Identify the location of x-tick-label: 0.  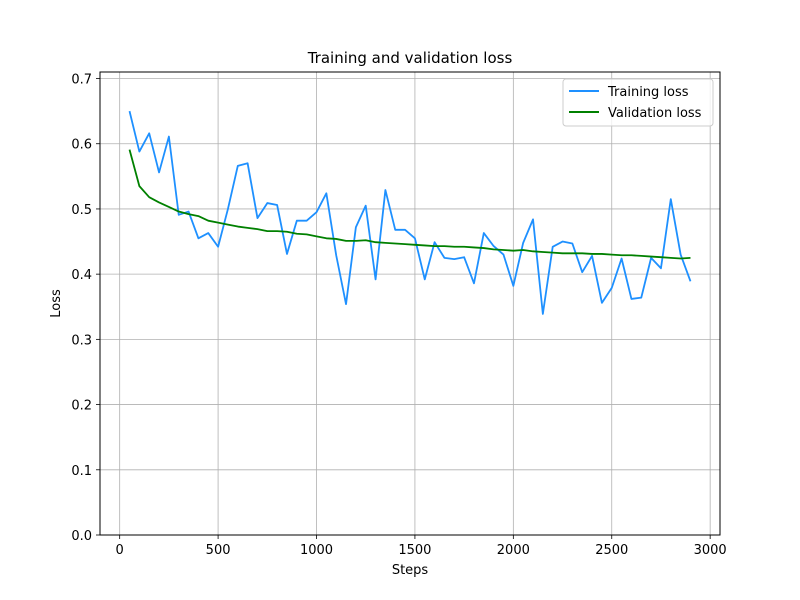
(120, 550).